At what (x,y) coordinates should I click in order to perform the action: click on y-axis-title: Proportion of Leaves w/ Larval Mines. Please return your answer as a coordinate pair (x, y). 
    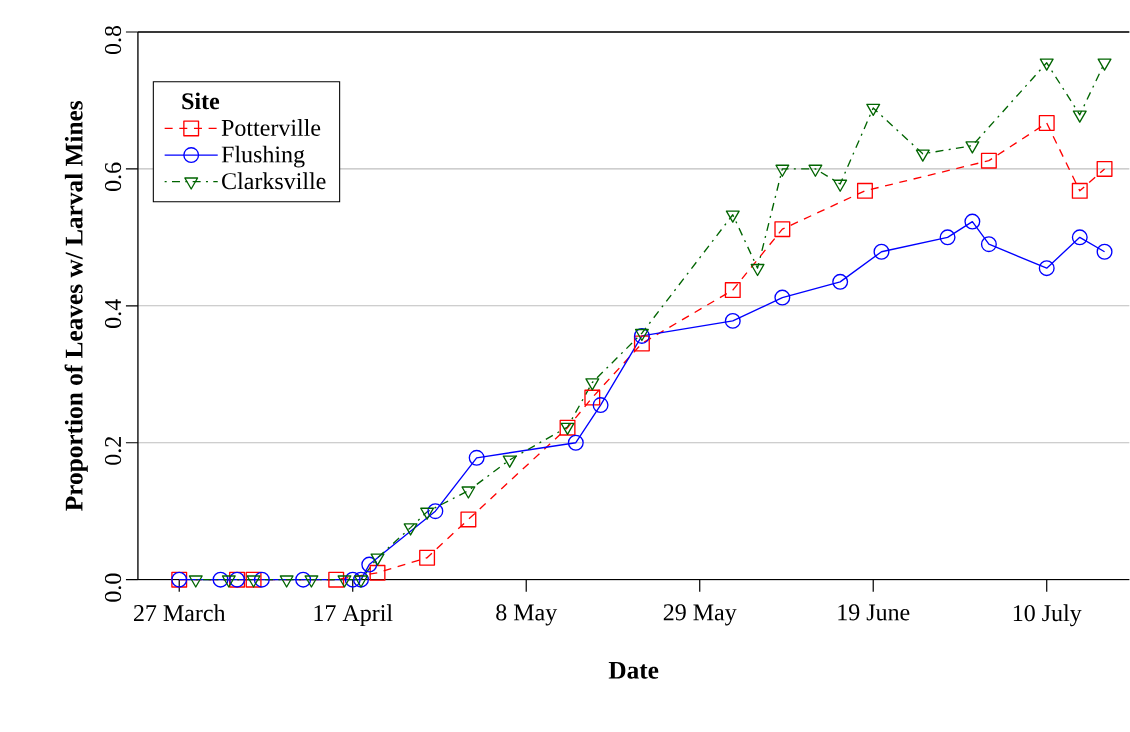
    Looking at the image, I should click on (76, 306).